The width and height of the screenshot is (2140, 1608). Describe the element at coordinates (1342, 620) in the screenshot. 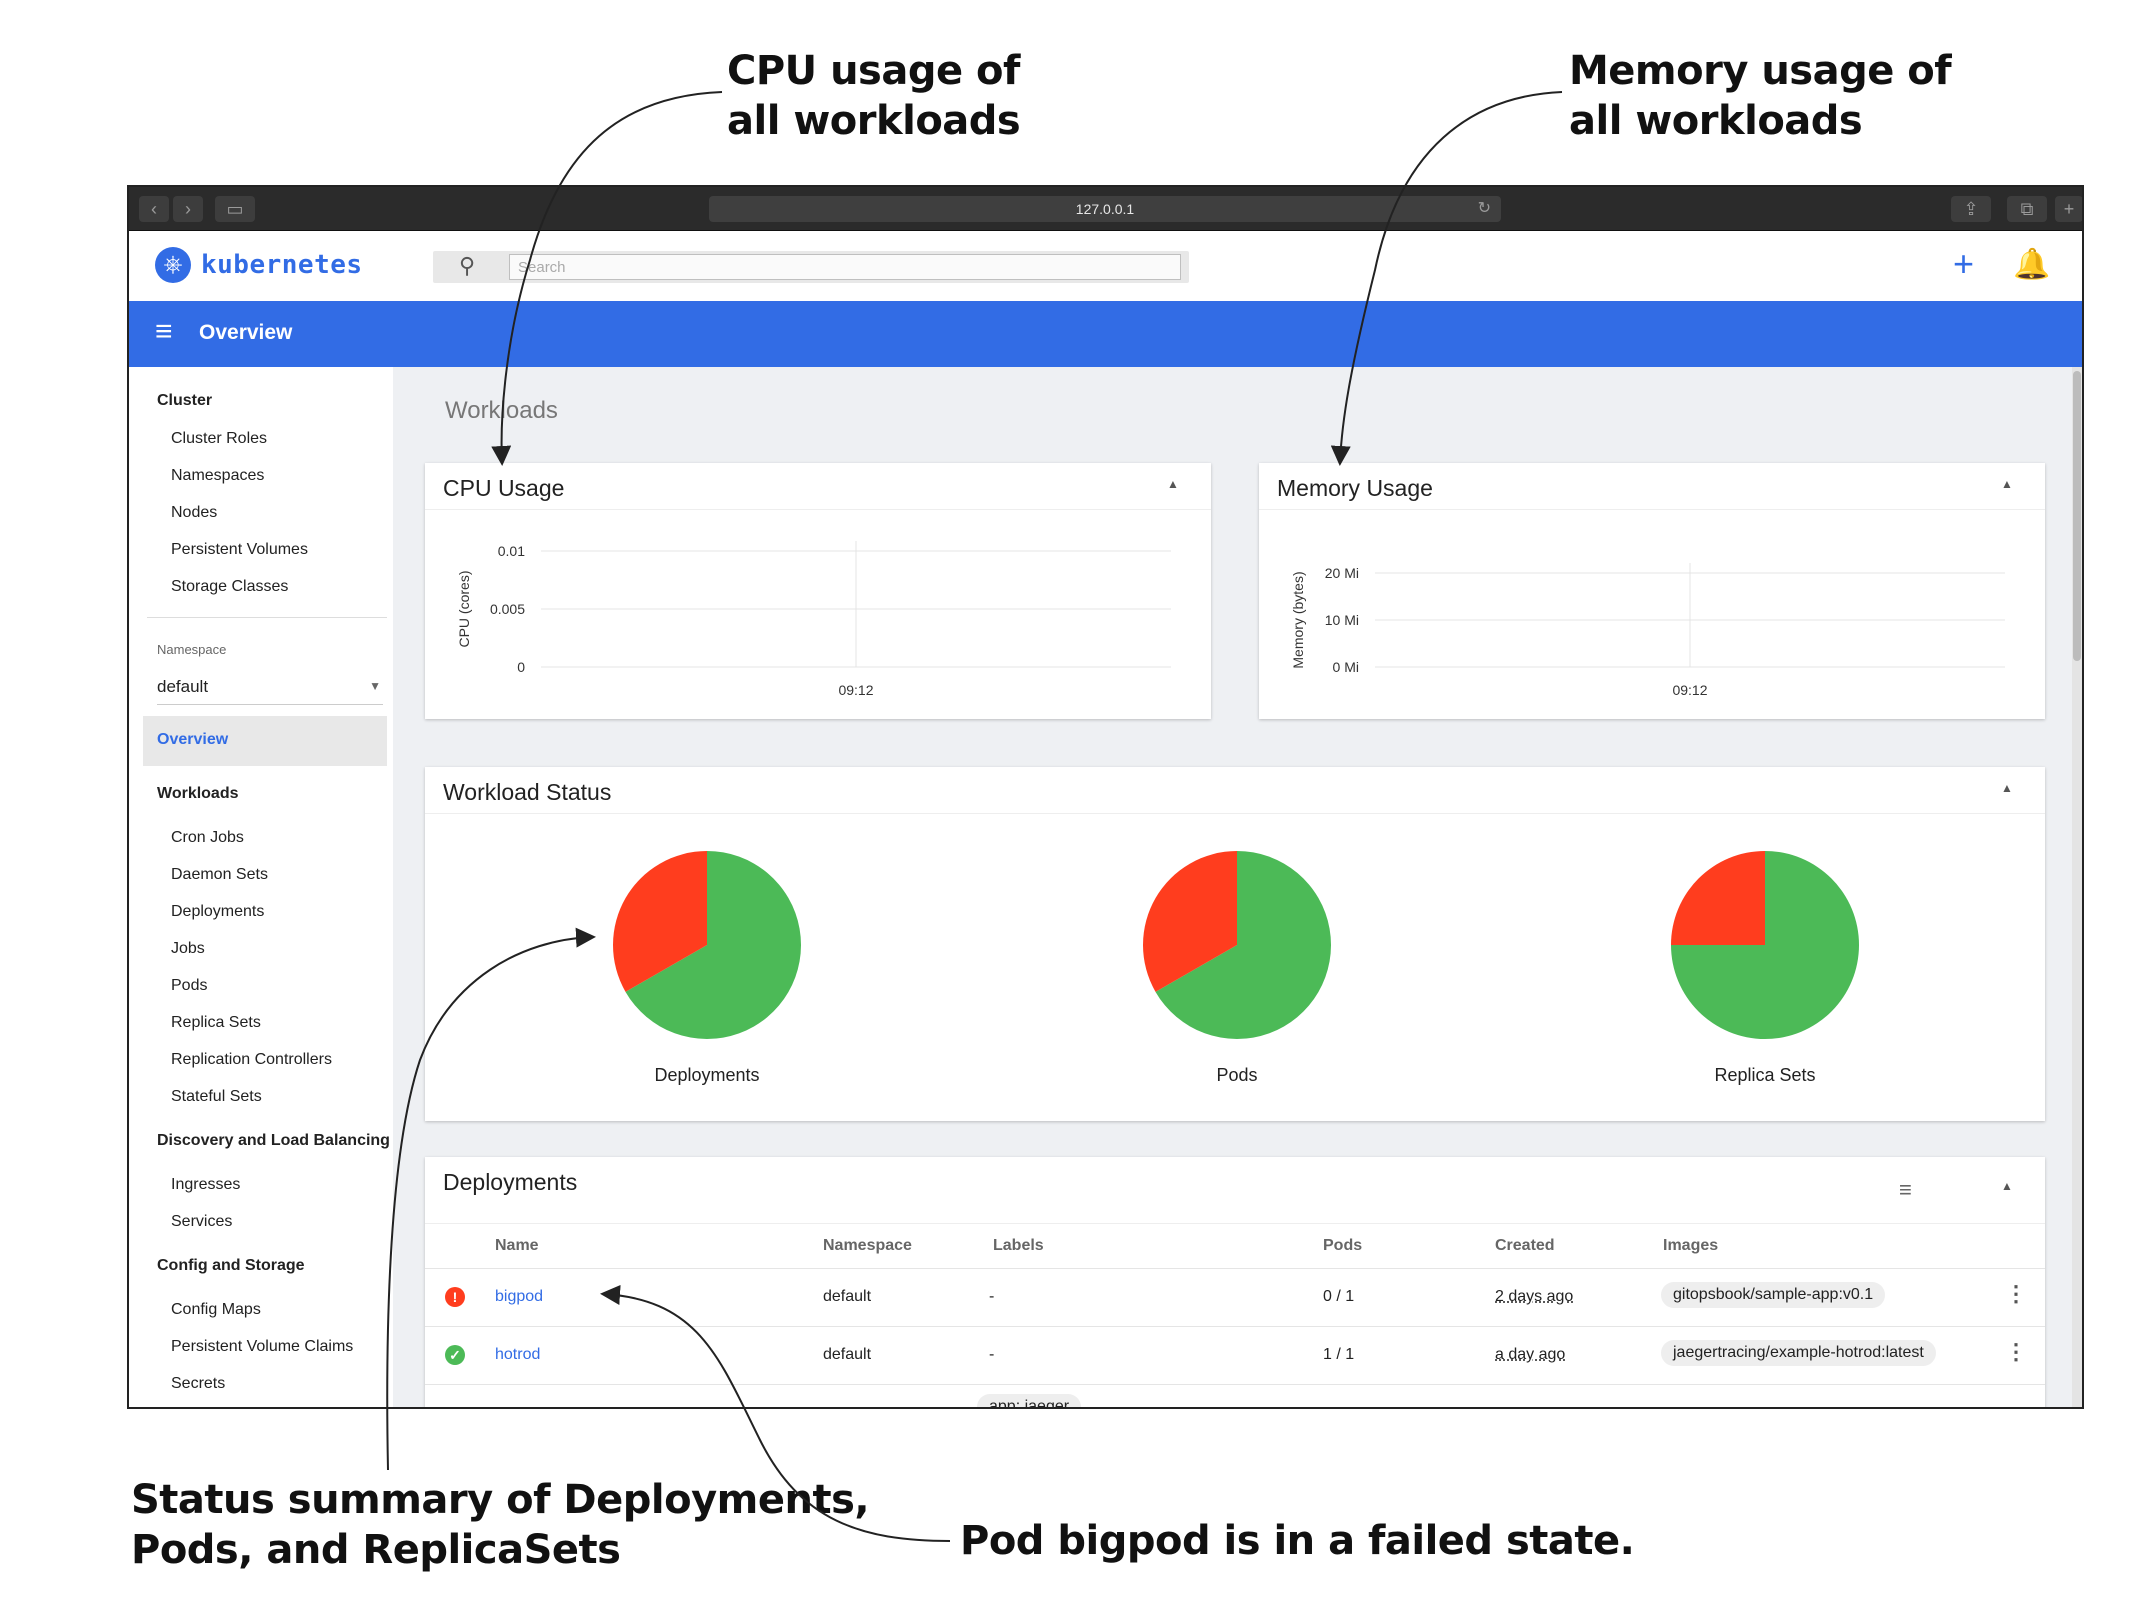

I see `y-tick-label: 10 Mi` at that location.